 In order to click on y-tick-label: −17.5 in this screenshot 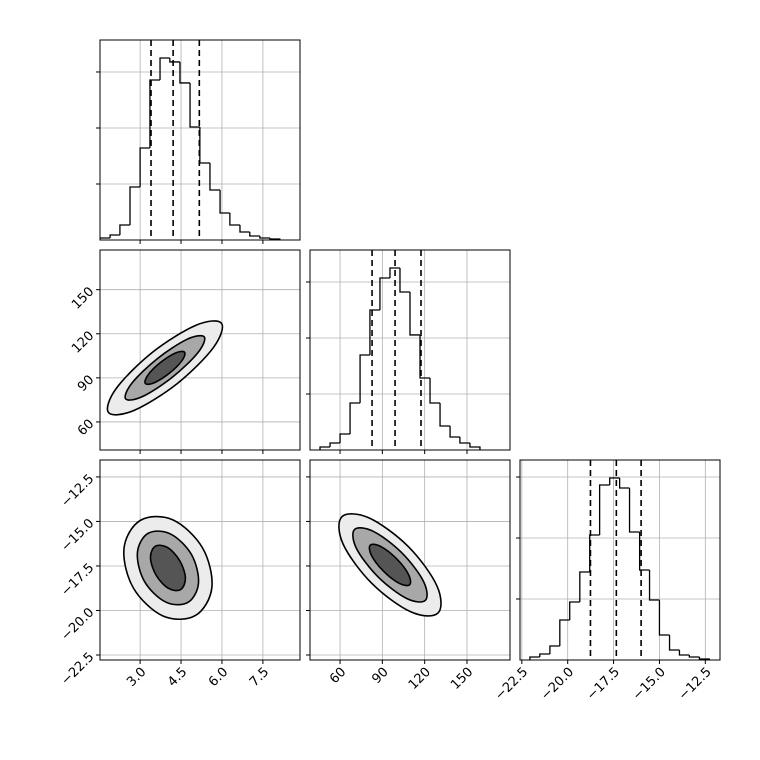, I will do `click(78, 580)`.